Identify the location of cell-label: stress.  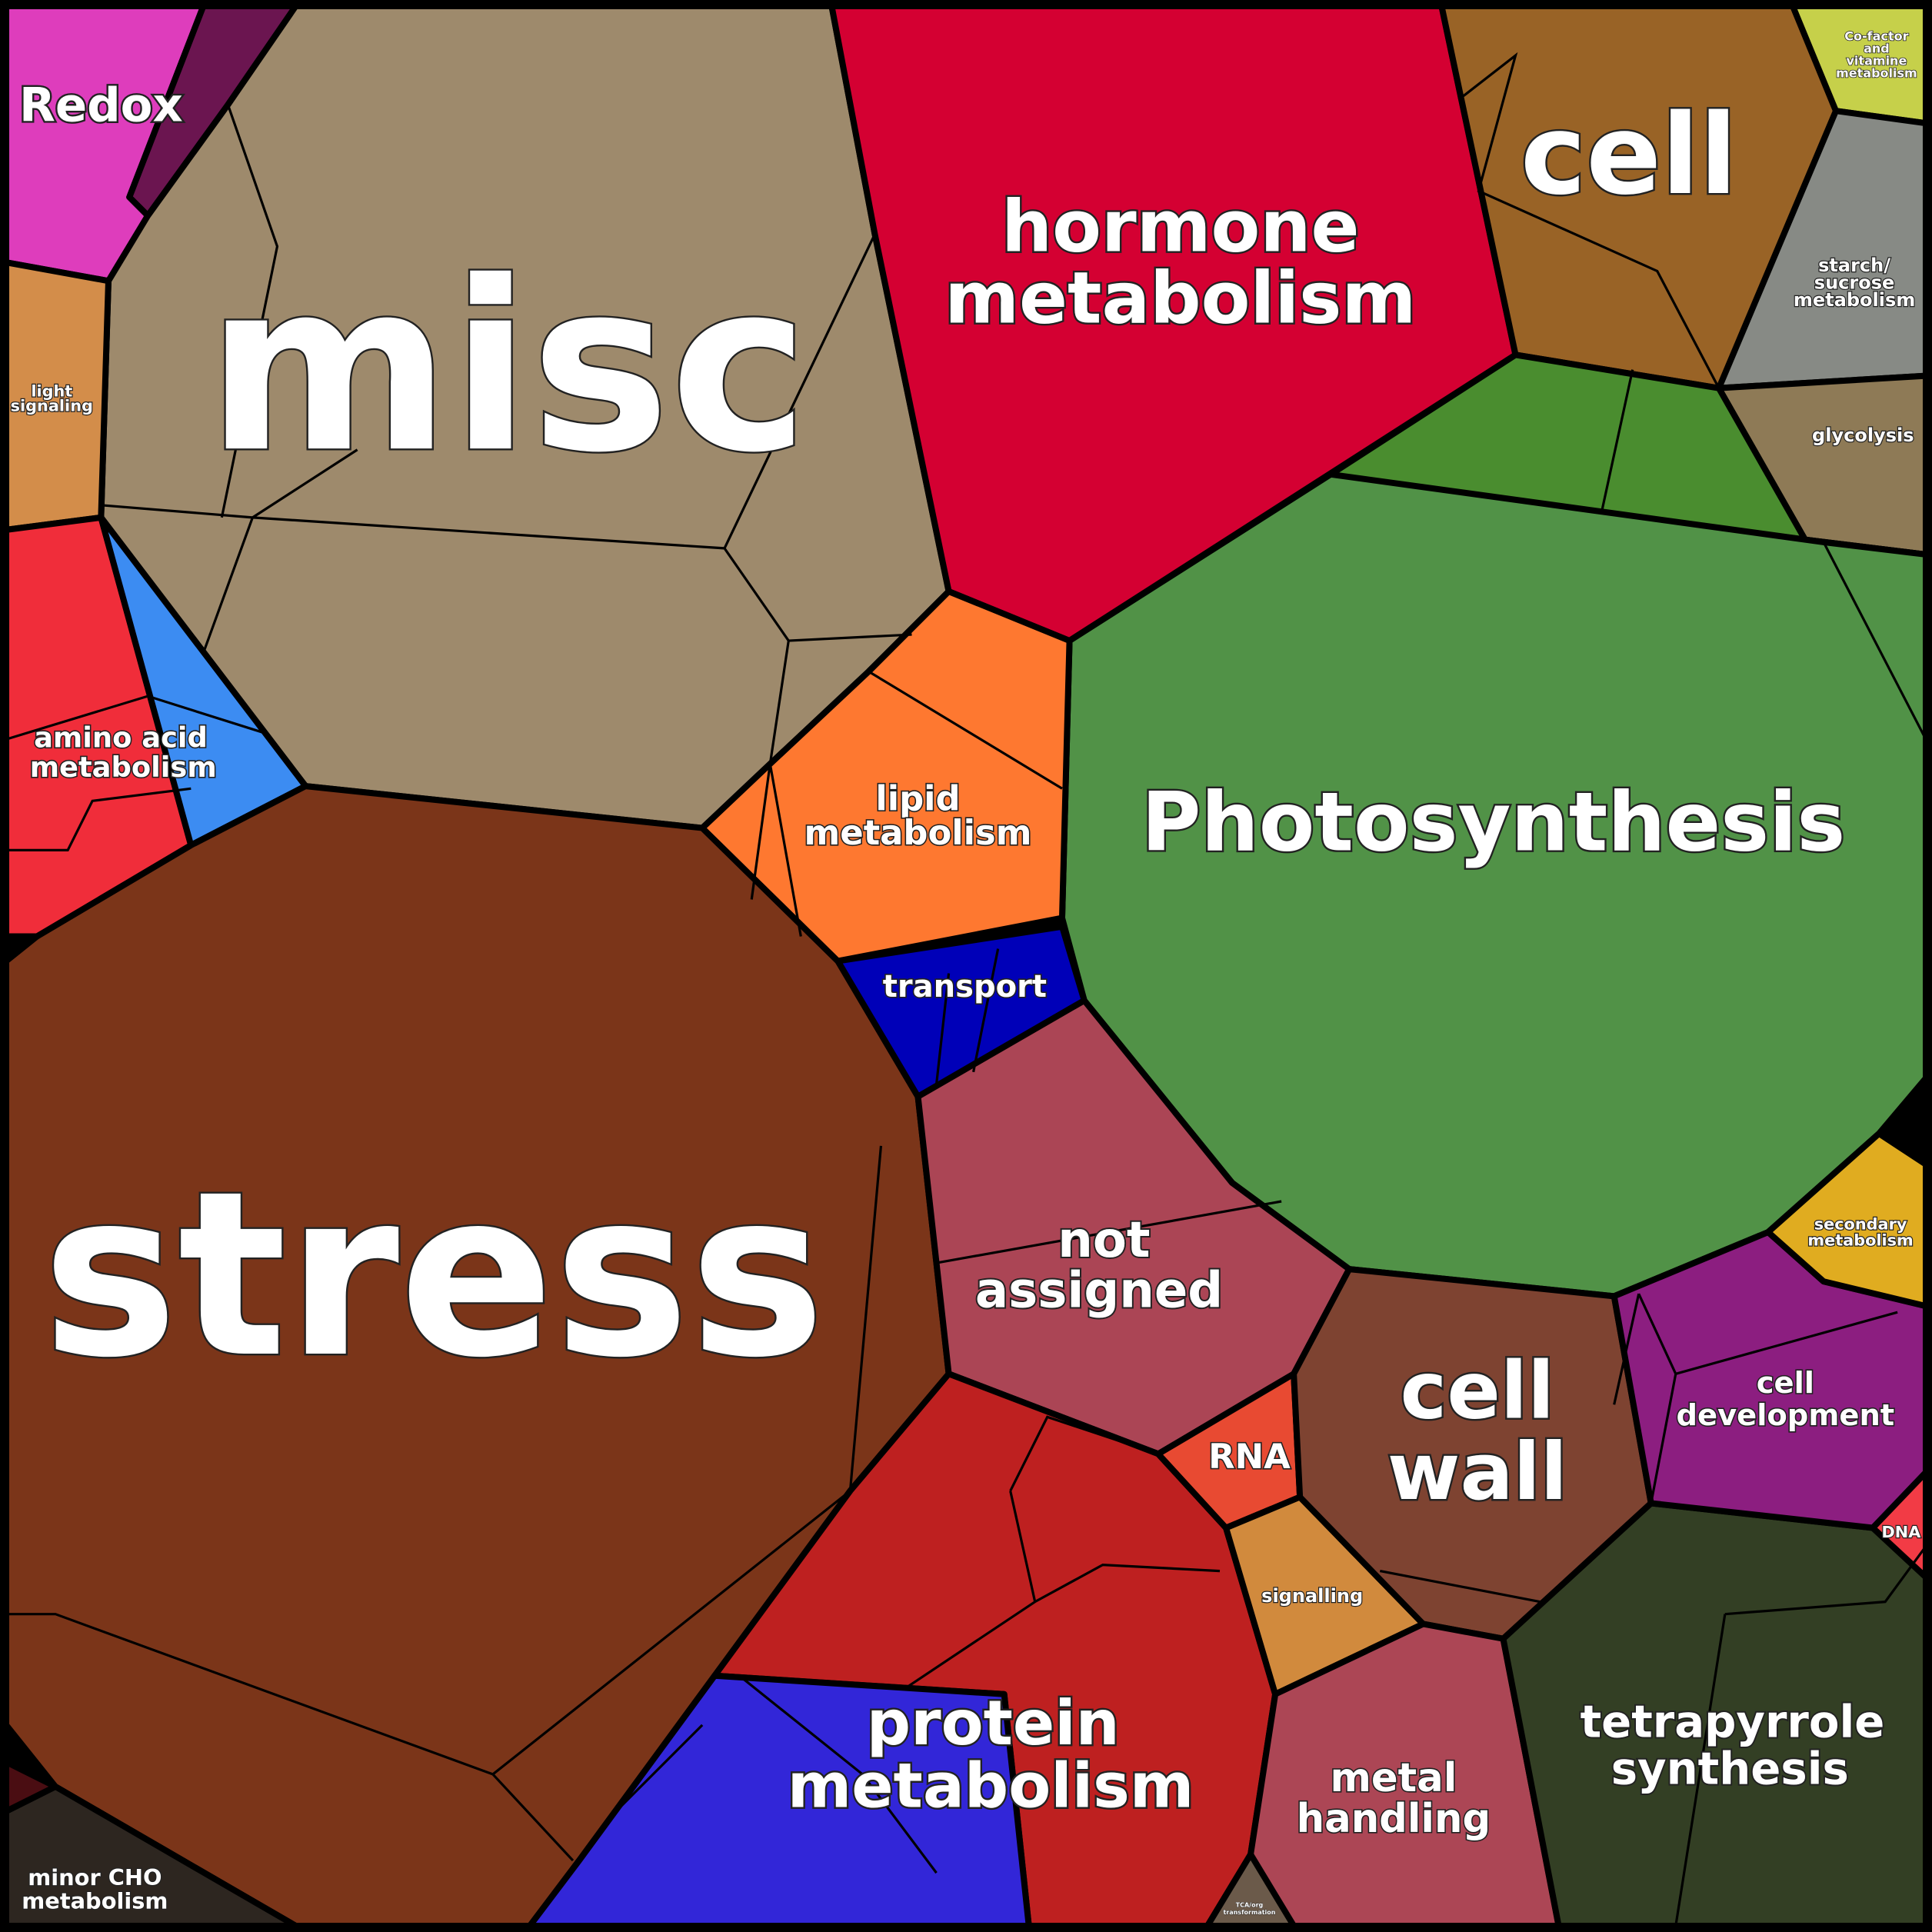
(433, 1274).